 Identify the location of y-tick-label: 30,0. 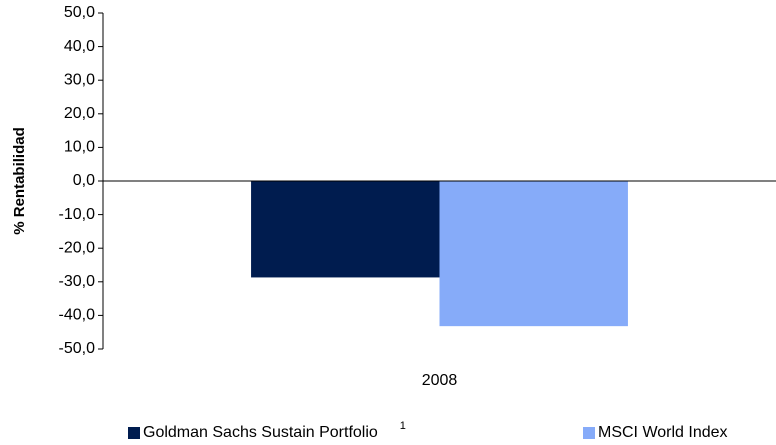
(79, 79).